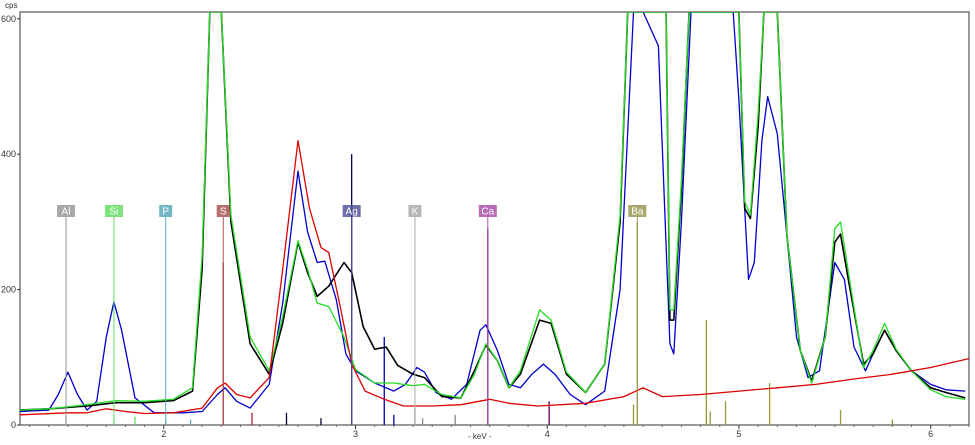 This screenshot has width=975, height=445. I want to click on x-tick-label: 6, so click(930, 434).